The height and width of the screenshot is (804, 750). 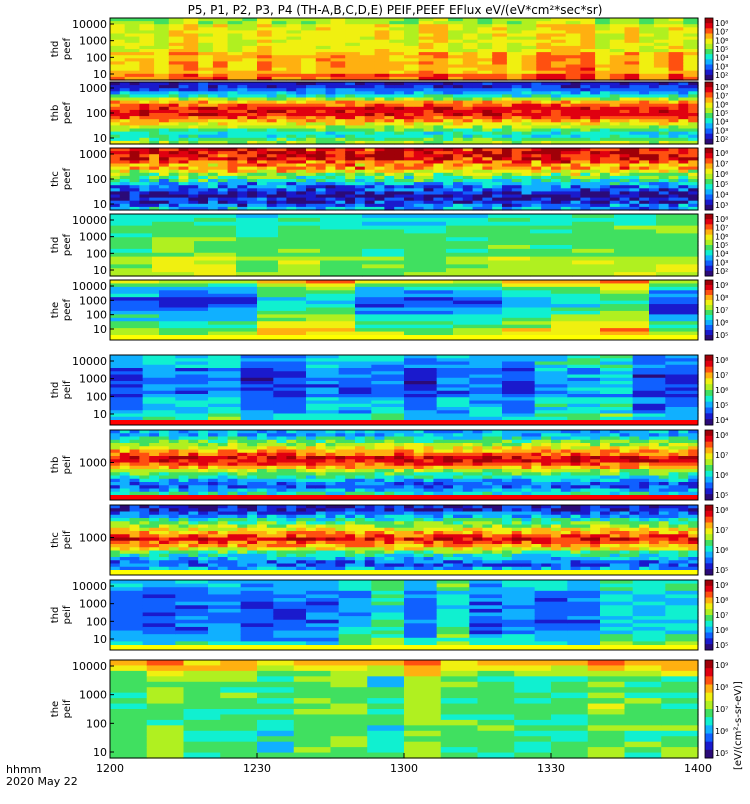 What do you see at coordinates (96, 179) in the screenshot?
I see `y-tick-label: 100` at bounding box center [96, 179].